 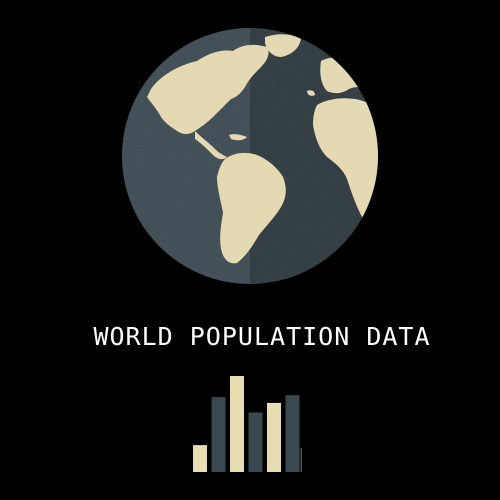 I want to click on bar-chart-icon, so click(x=250, y=422).